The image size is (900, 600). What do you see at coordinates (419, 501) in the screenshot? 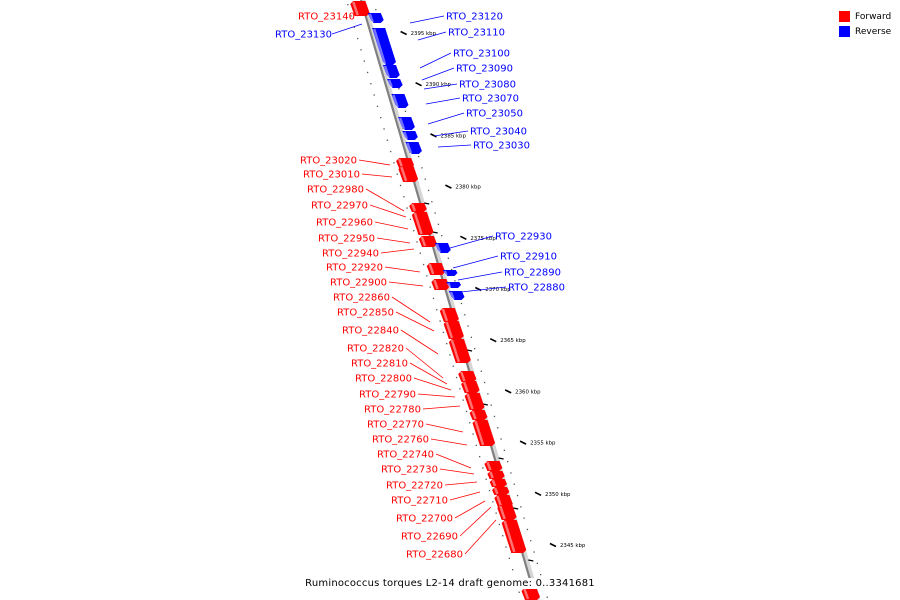
I see `forward-gene-label: RTO_22710` at bounding box center [419, 501].